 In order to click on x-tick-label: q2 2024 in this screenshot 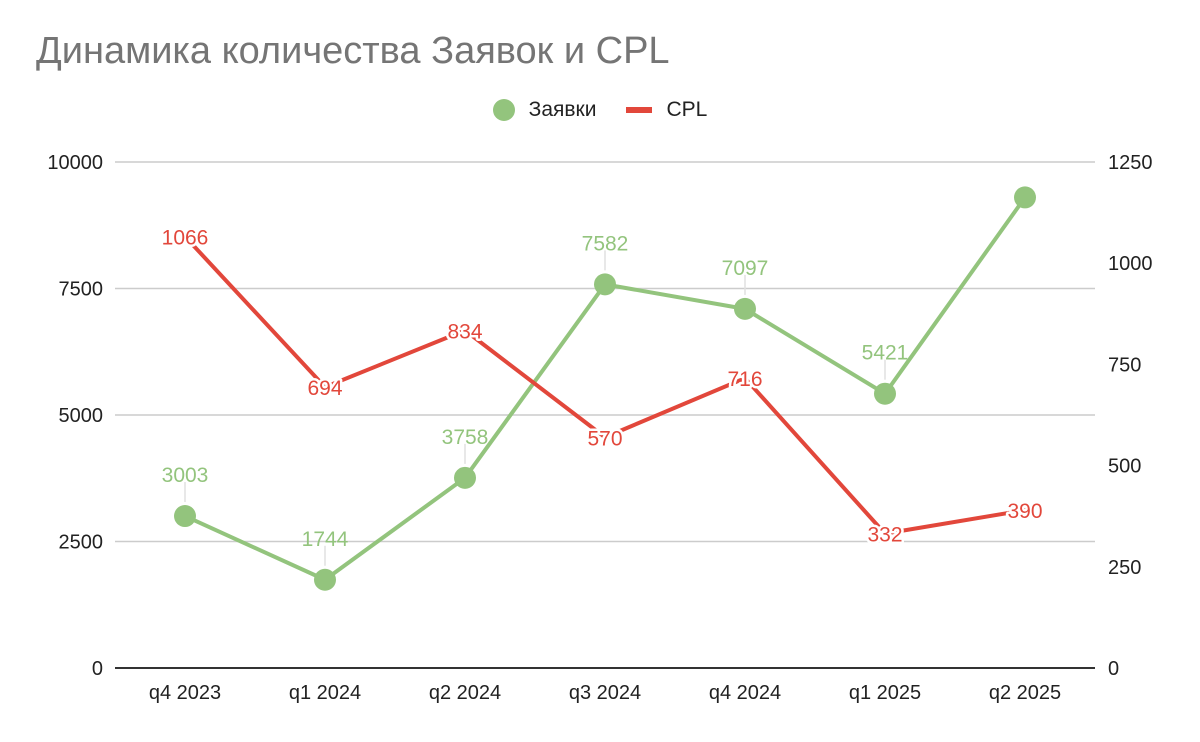, I will do `click(465, 693)`.